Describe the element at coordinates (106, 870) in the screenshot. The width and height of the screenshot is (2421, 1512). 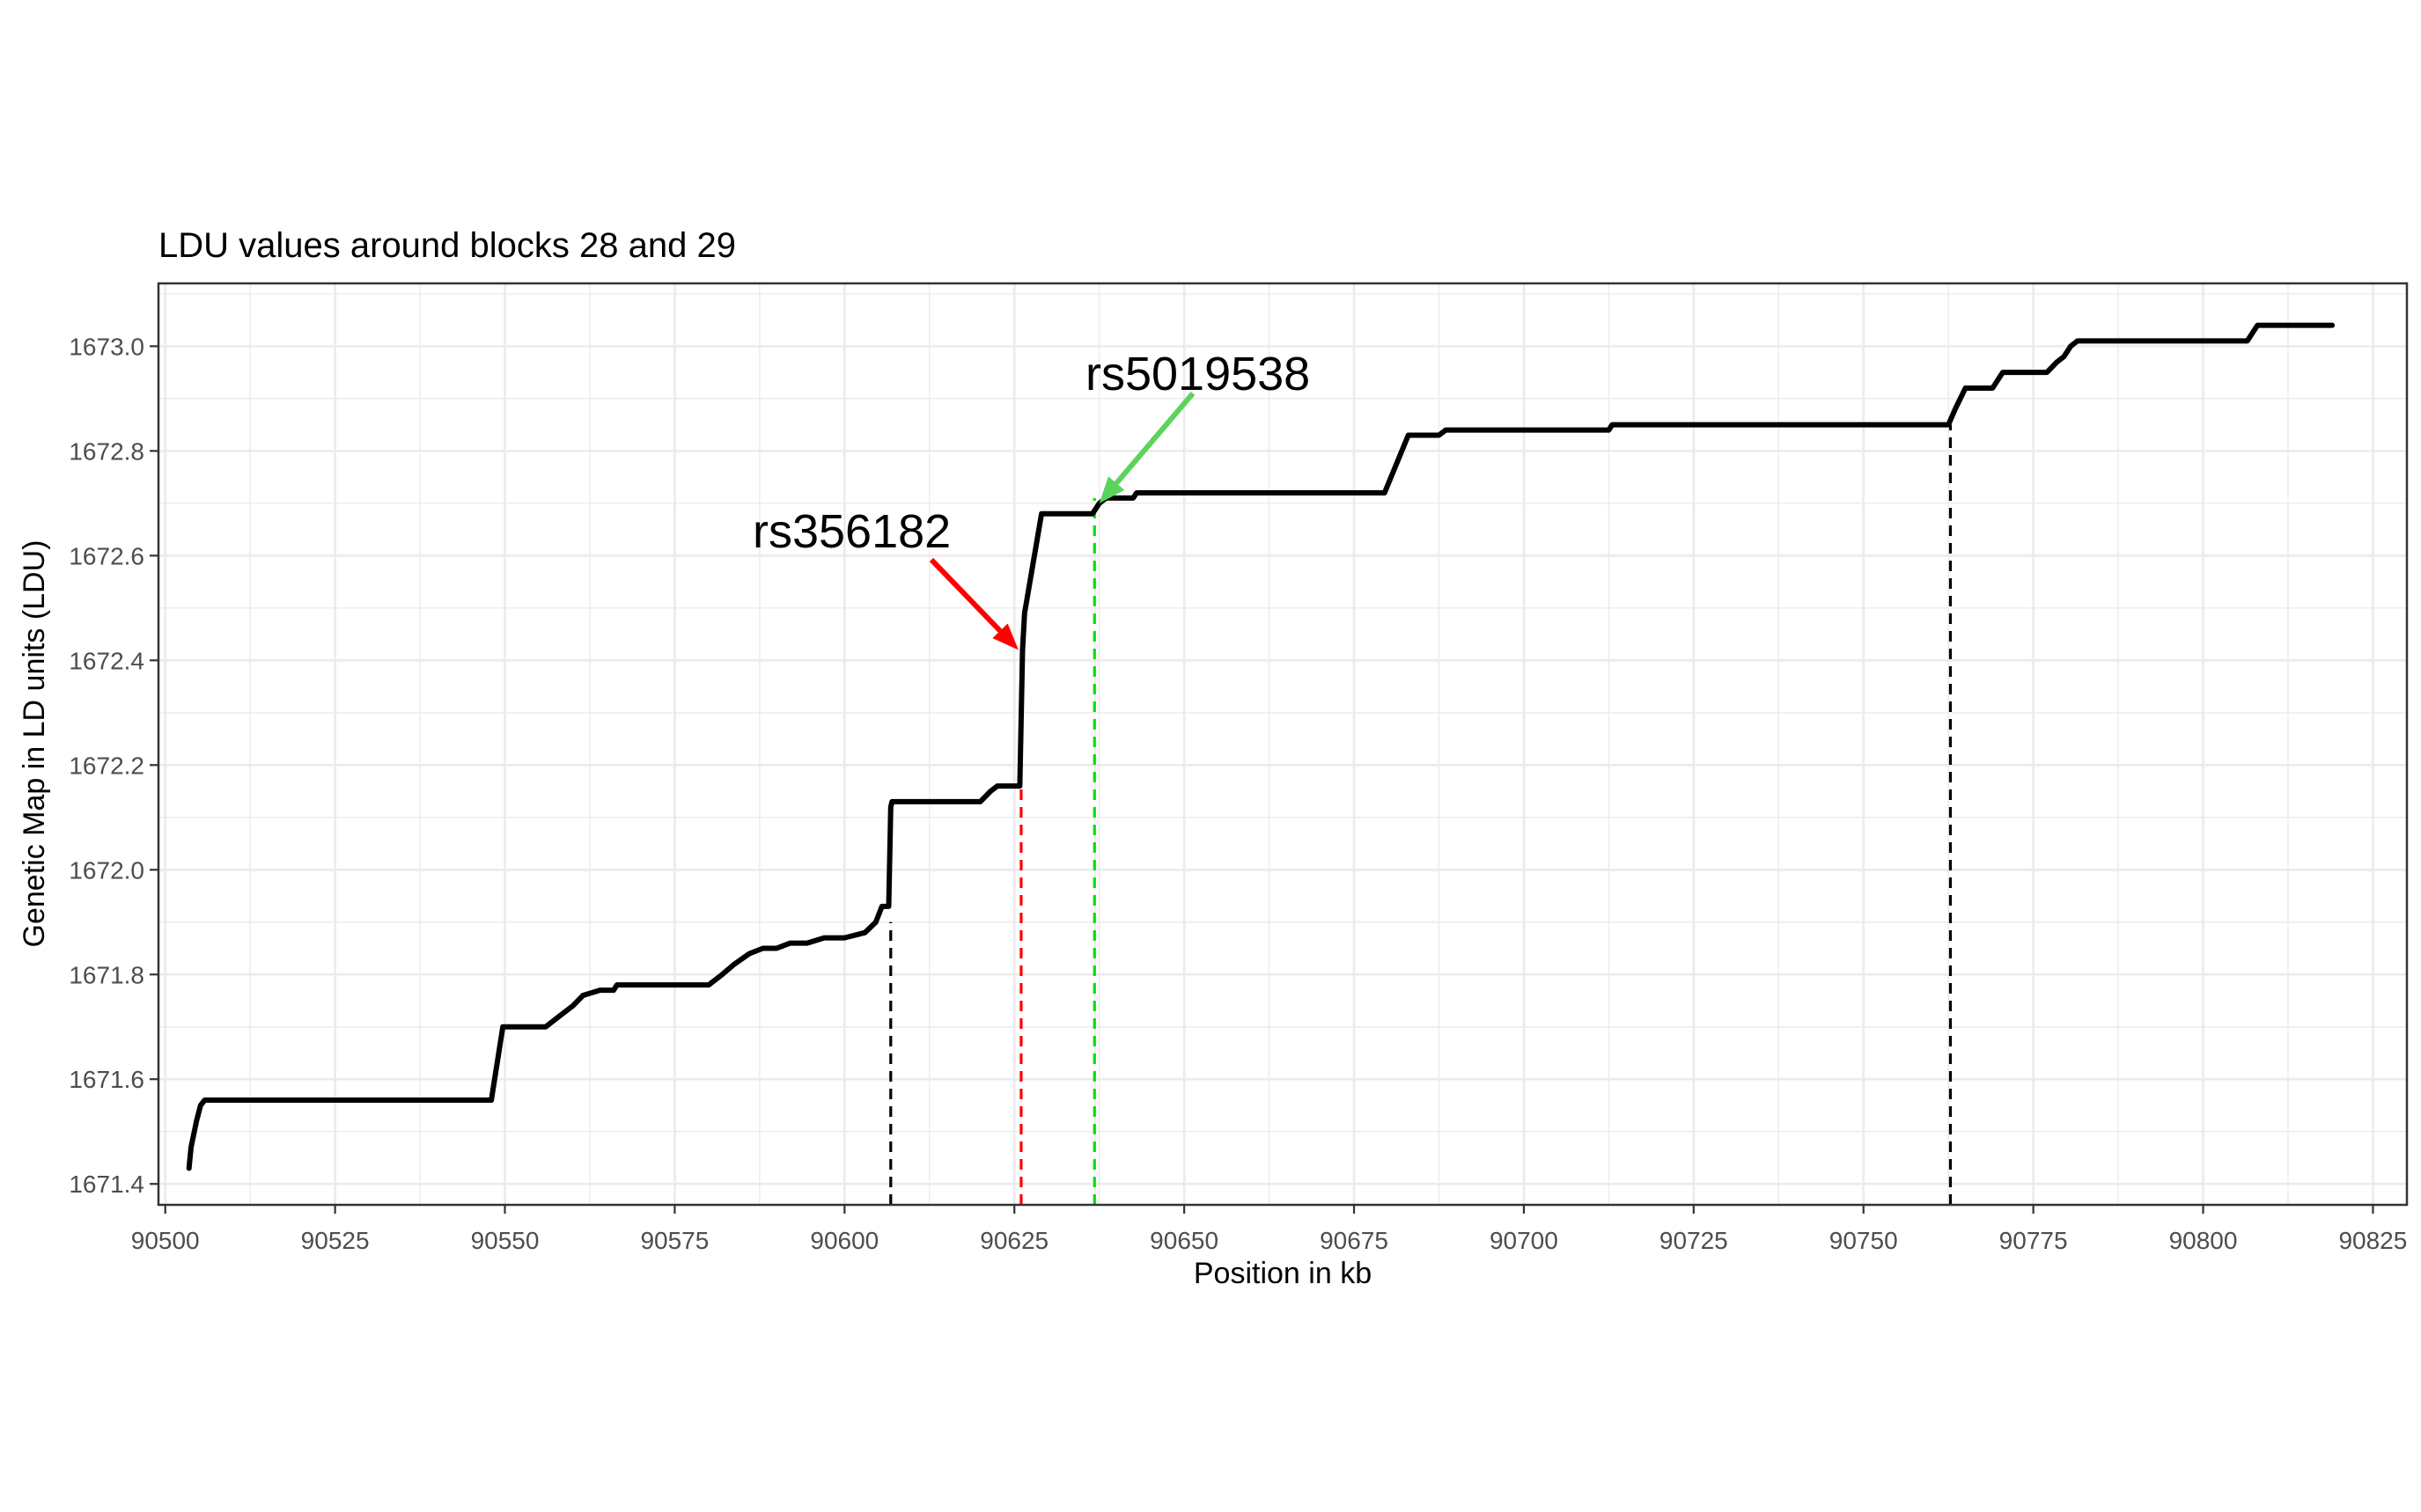
I see `y-tick-label: 1672.0` at that location.